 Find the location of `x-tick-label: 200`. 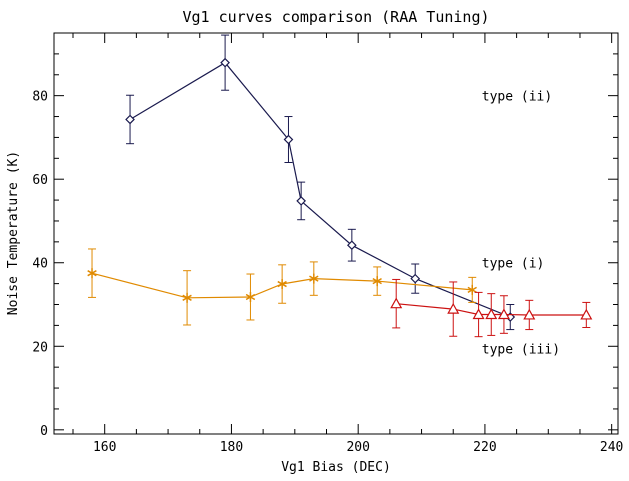

x-tick-label: 200 is located at coordinates (357, 447).